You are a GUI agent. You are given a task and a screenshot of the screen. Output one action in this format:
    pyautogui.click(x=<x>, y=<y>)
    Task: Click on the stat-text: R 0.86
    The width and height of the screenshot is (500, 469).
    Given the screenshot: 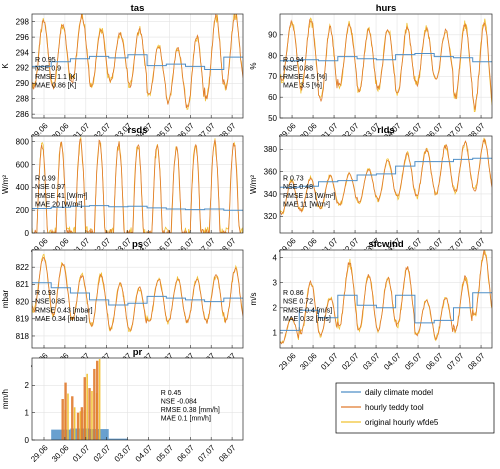 What is the action you would take?
    pyautogui.click(x=293, y=293)
    